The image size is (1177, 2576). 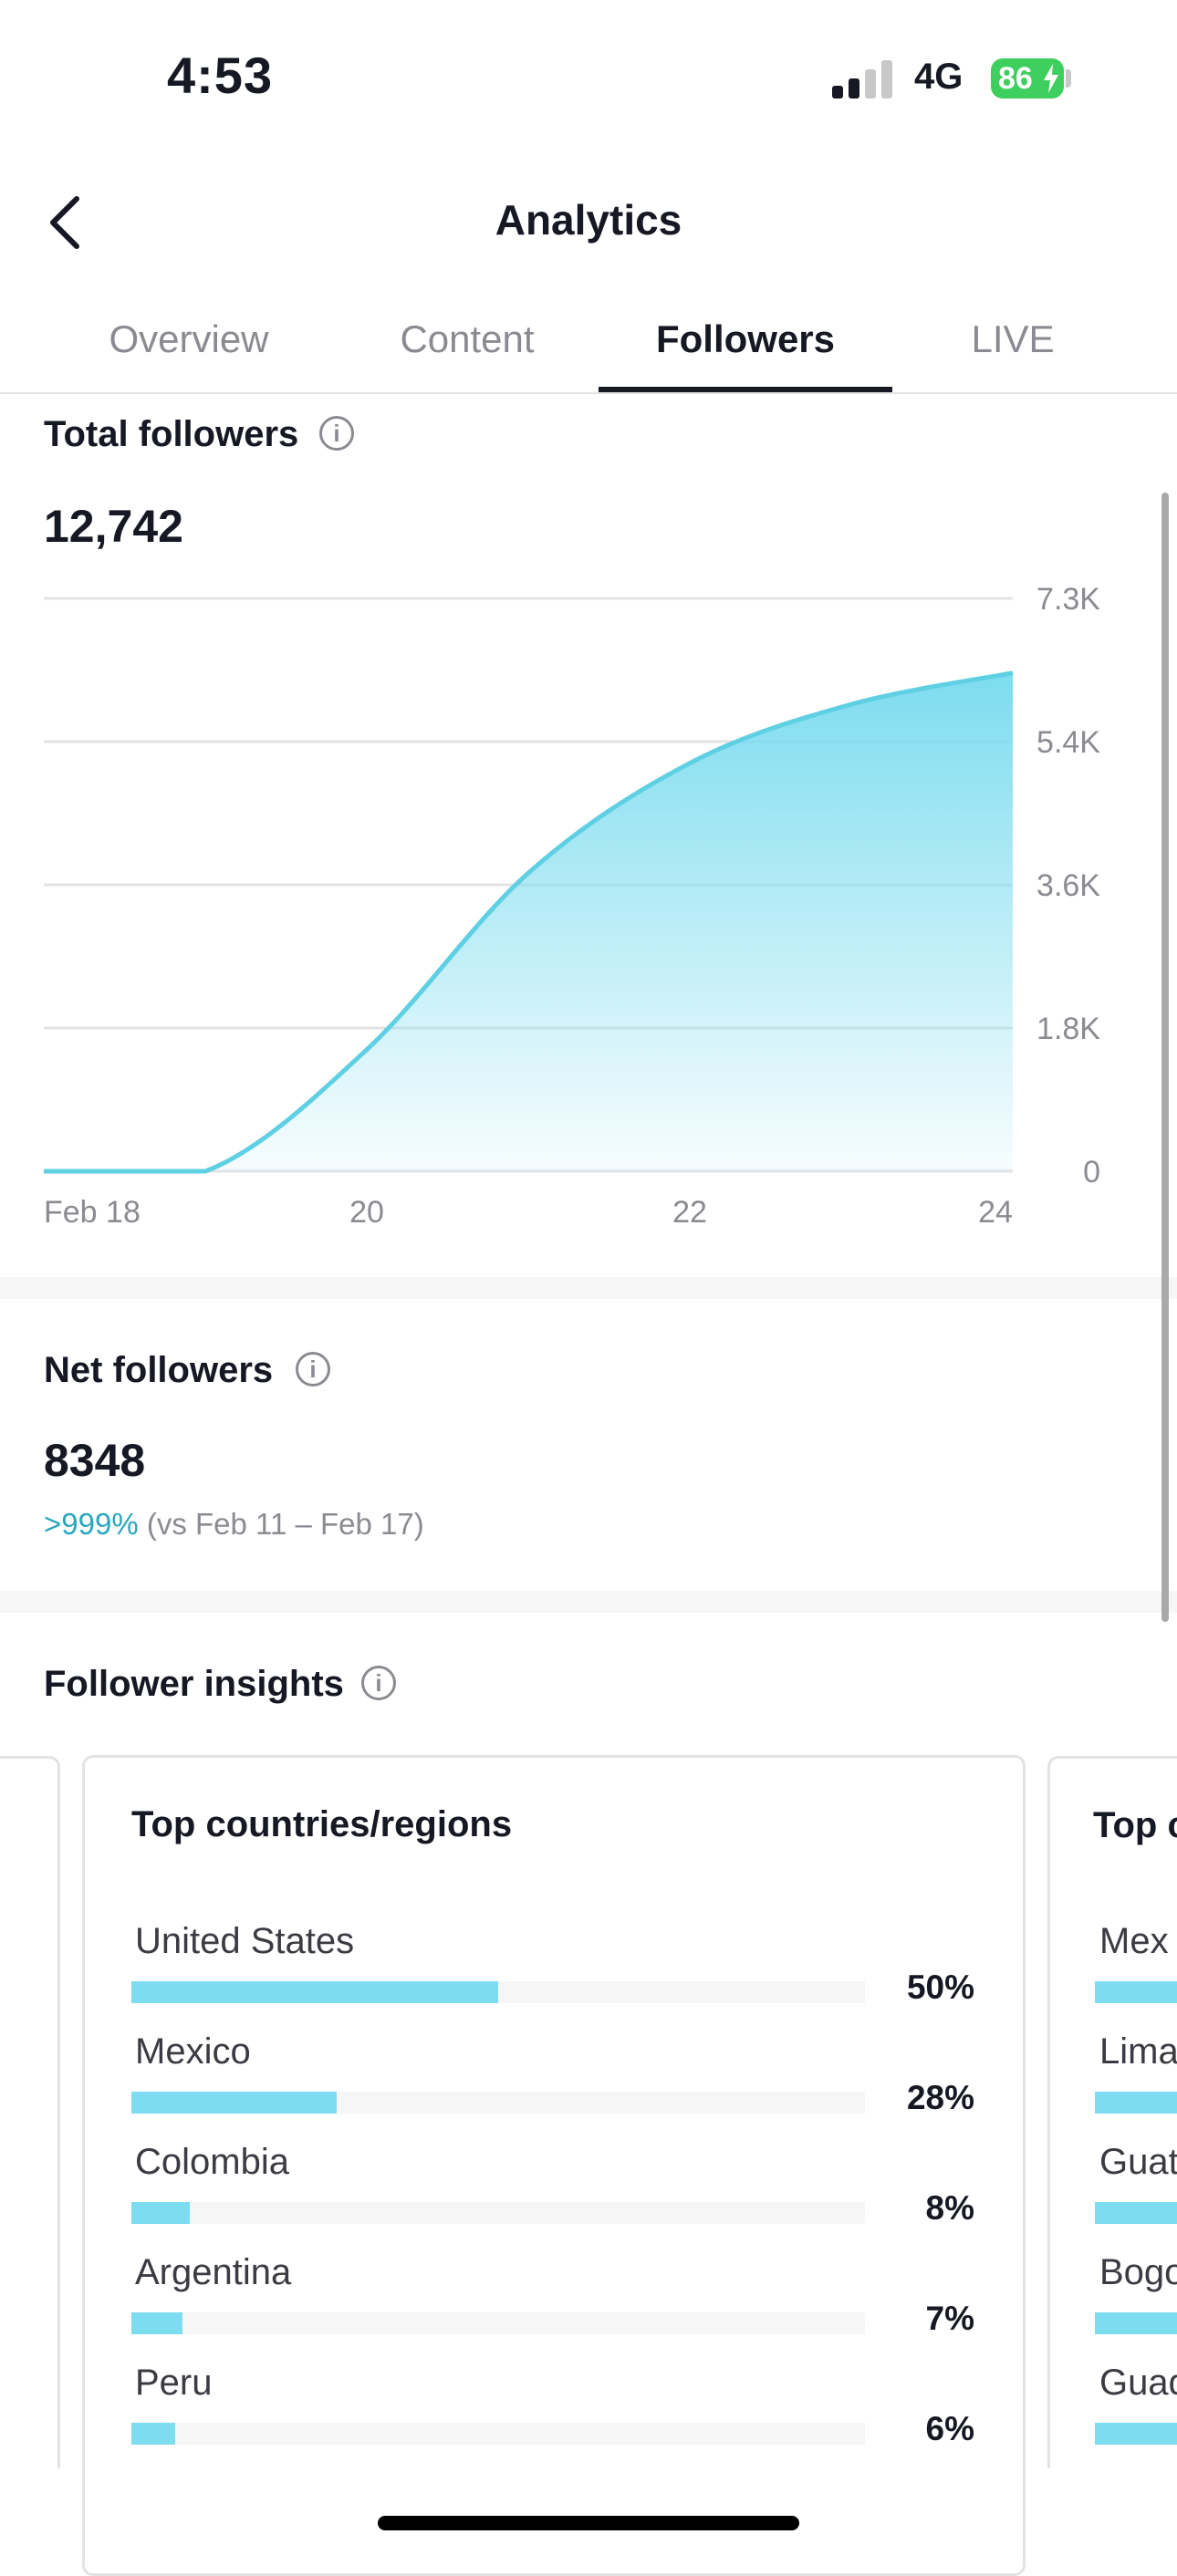 What do you see at coordinates (92, 1524) in the screenshot?
I see `growth-percent: >999%` at bounding box center [92, 1524].